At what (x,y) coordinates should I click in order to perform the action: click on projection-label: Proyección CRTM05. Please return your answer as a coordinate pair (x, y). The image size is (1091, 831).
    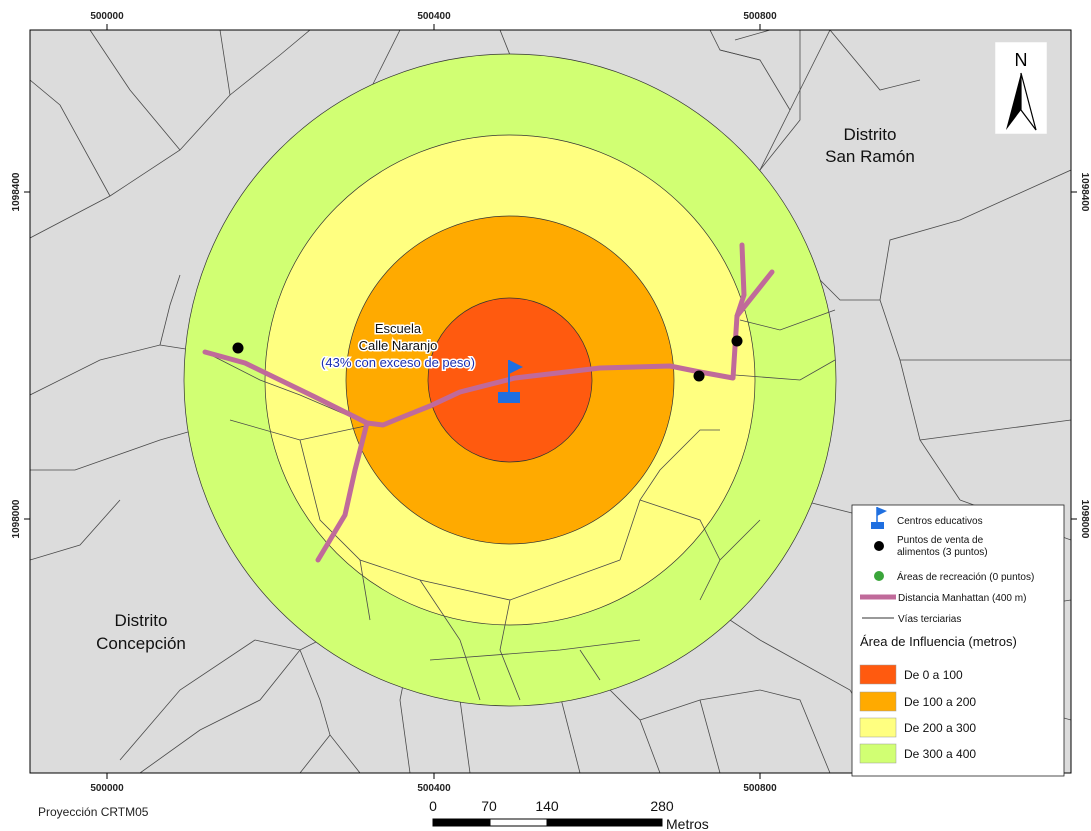
    Looking at the image, I should click on (93, 812).